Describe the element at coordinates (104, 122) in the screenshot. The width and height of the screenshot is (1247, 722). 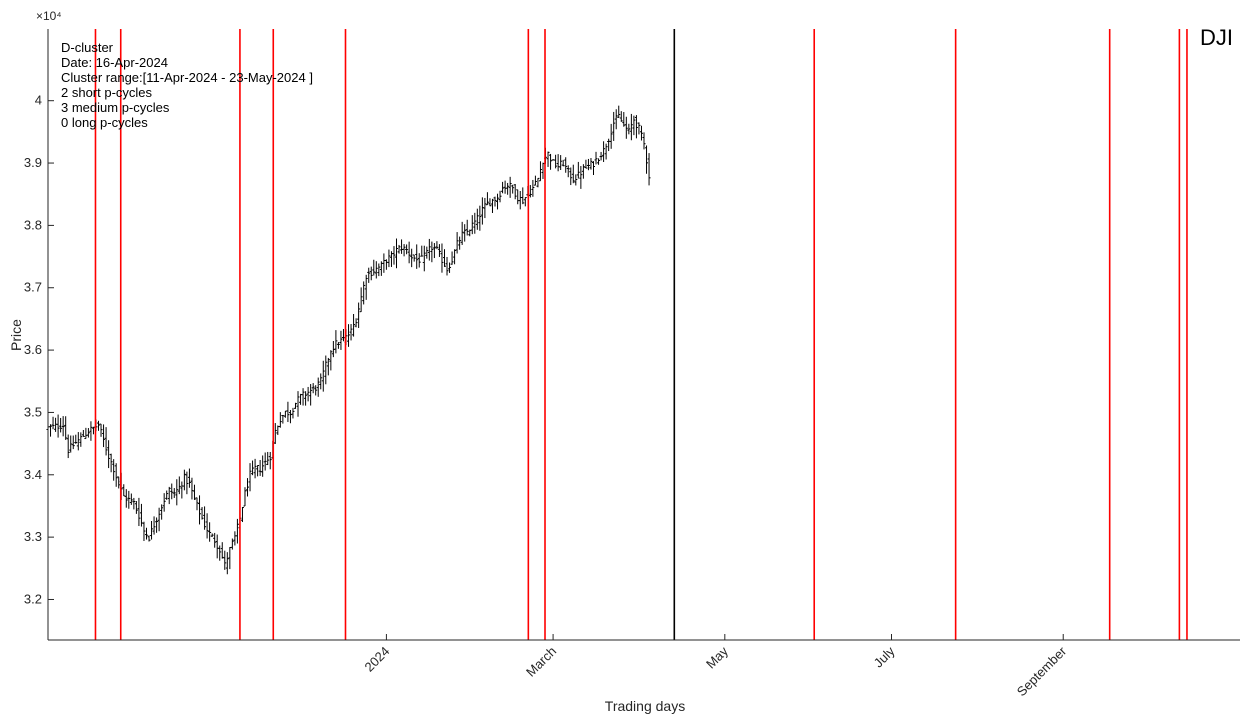
I see `long-cycles: 0 long p-cycles` at that location.